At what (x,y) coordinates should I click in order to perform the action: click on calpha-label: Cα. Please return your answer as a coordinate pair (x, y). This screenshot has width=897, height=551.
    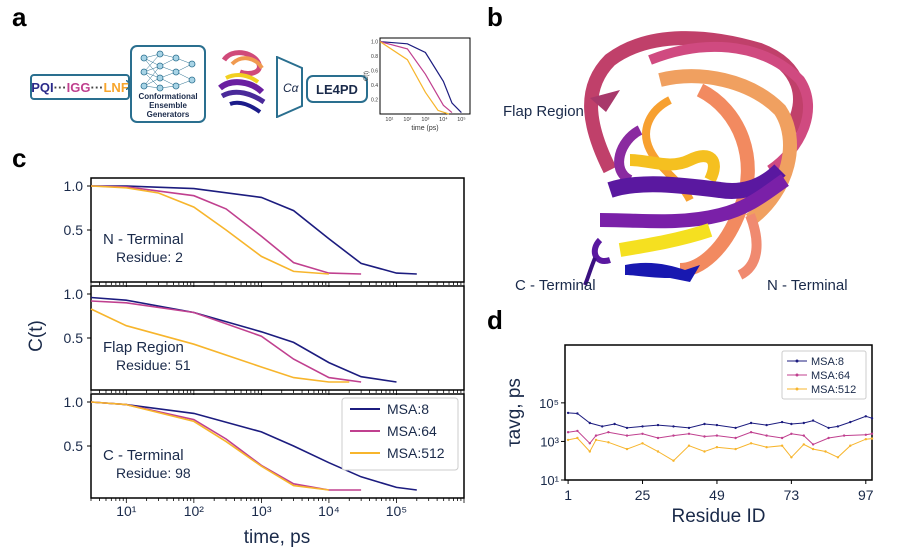
    Looking at the image, I should click on (291, 88).